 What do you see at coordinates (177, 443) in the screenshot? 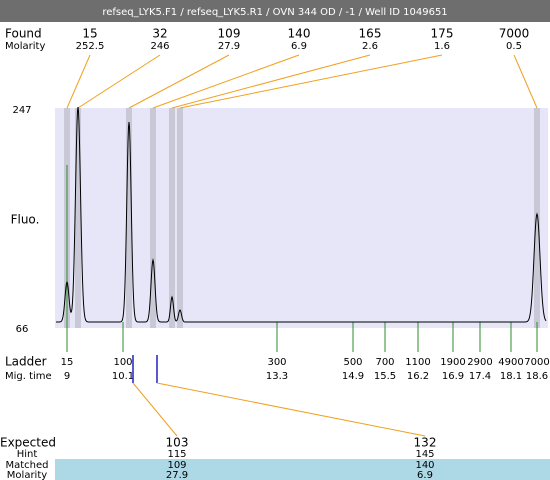
I see `expected-value: 103` at bounding box center [177, 443].